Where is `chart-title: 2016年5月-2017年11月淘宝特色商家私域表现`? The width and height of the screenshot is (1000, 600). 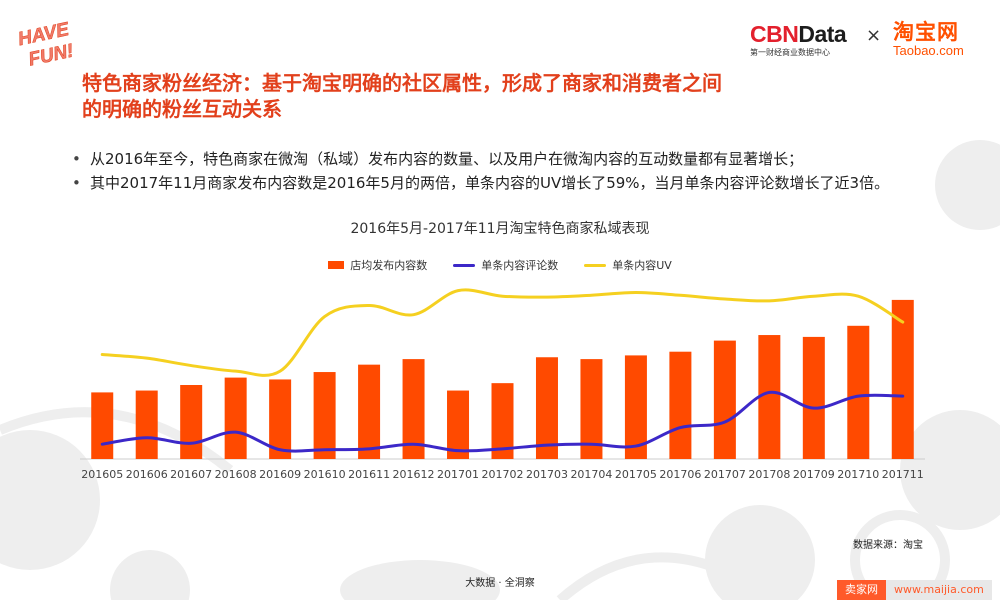 chart-title: 2016年5月-2017年11月淘宝特色商家私域表现 is located at coordinates (500, 229).